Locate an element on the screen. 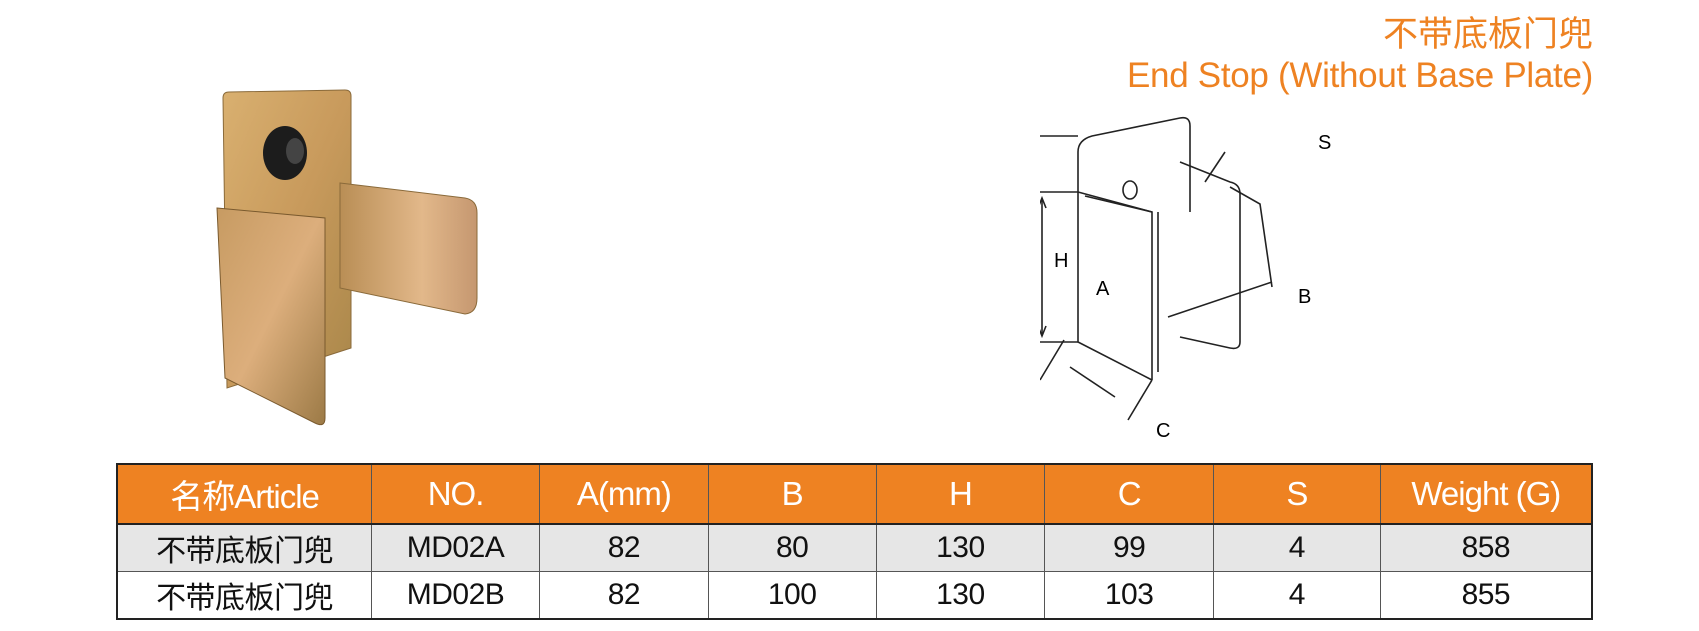 The width and height of the screenshot is (1699, 631). cell-no: MD02A is located at coordinates (455, 547).